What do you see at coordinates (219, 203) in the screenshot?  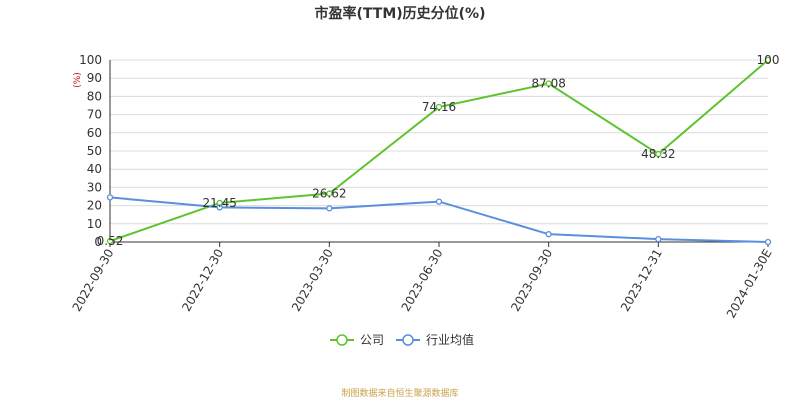 I see `data-label: 21.45` at bounding box center [219, 203].